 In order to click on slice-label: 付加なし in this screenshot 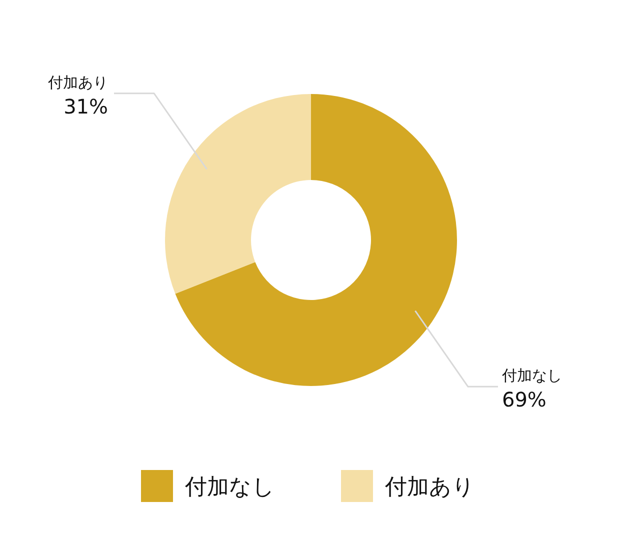, I will do `click(531, 375)`.